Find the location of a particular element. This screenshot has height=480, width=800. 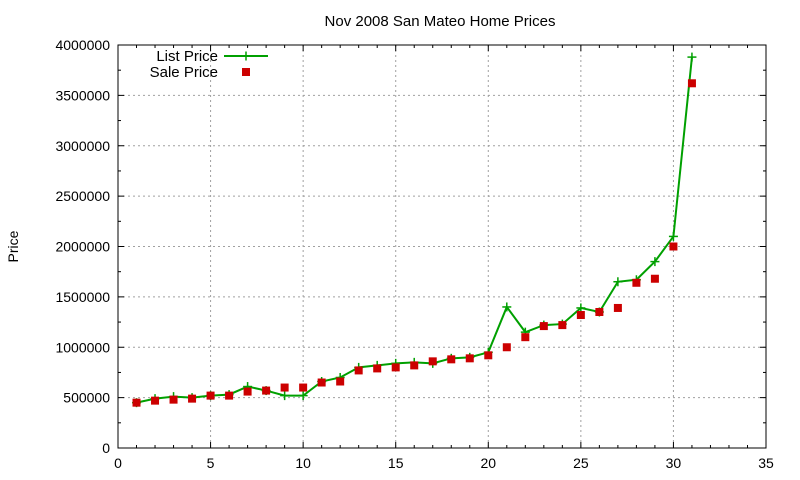

x-tick-label: 35 is located at coordinates (766, 463).